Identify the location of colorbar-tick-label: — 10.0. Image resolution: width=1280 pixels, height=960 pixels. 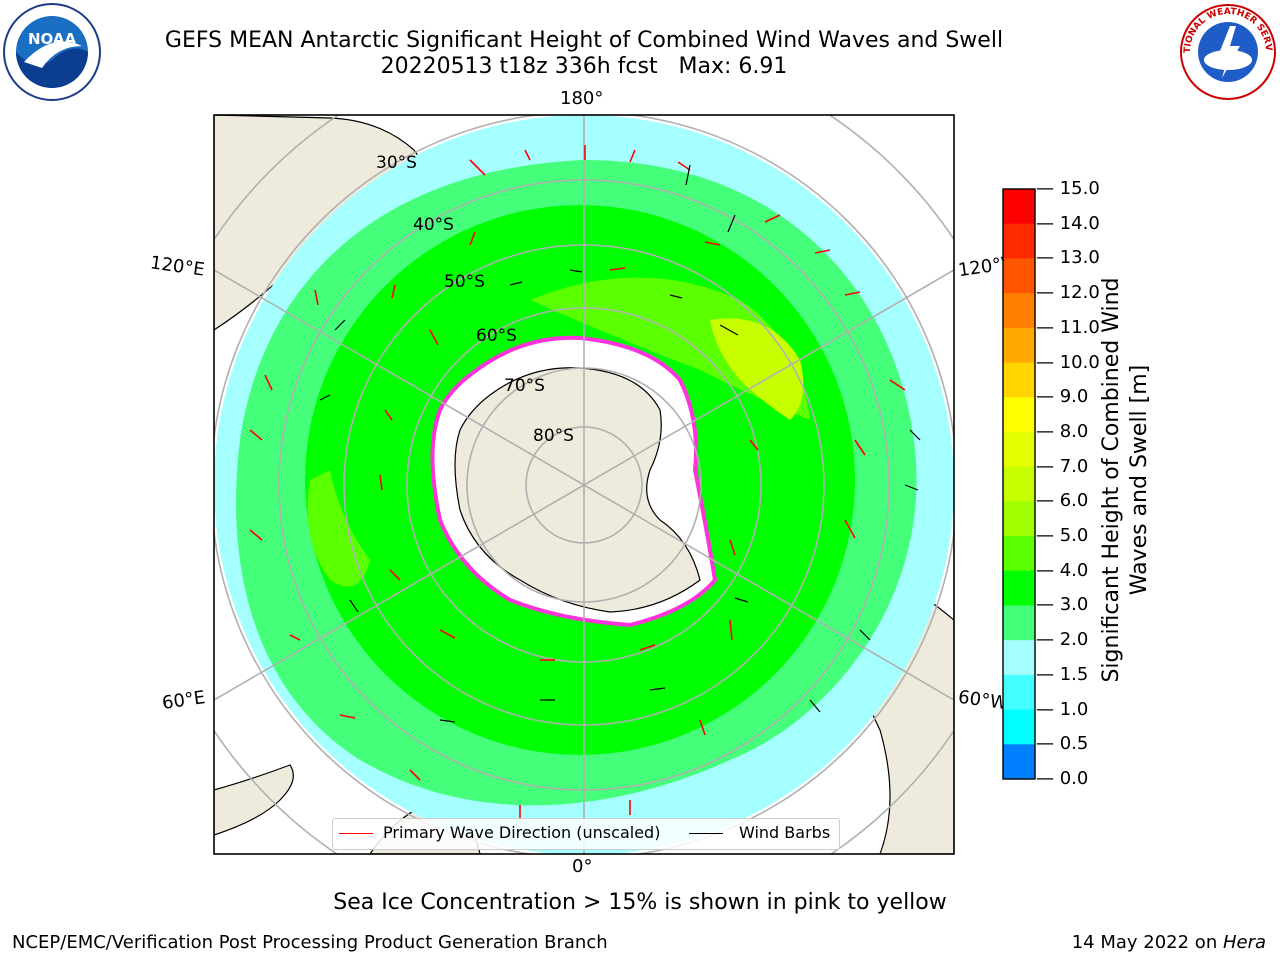
(1068, 362).